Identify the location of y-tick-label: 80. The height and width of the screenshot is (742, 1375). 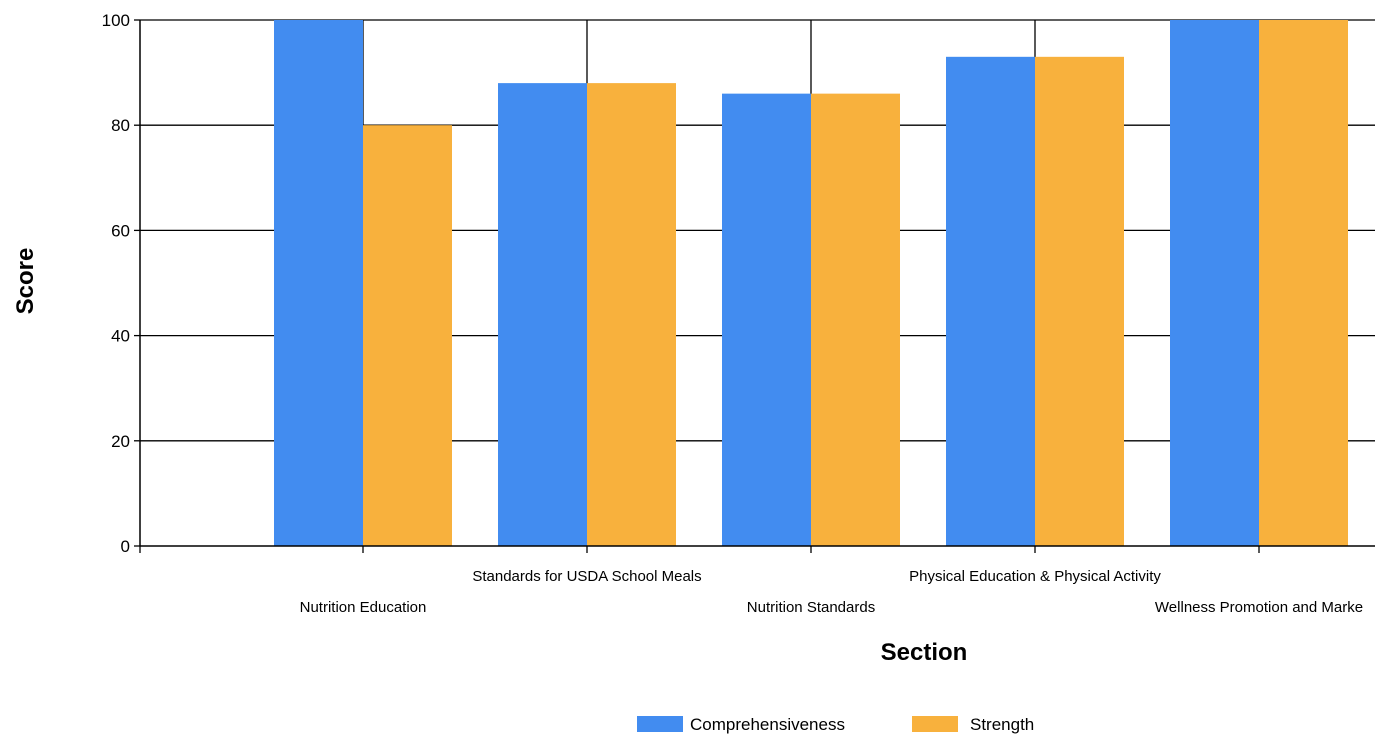
(120, 125).